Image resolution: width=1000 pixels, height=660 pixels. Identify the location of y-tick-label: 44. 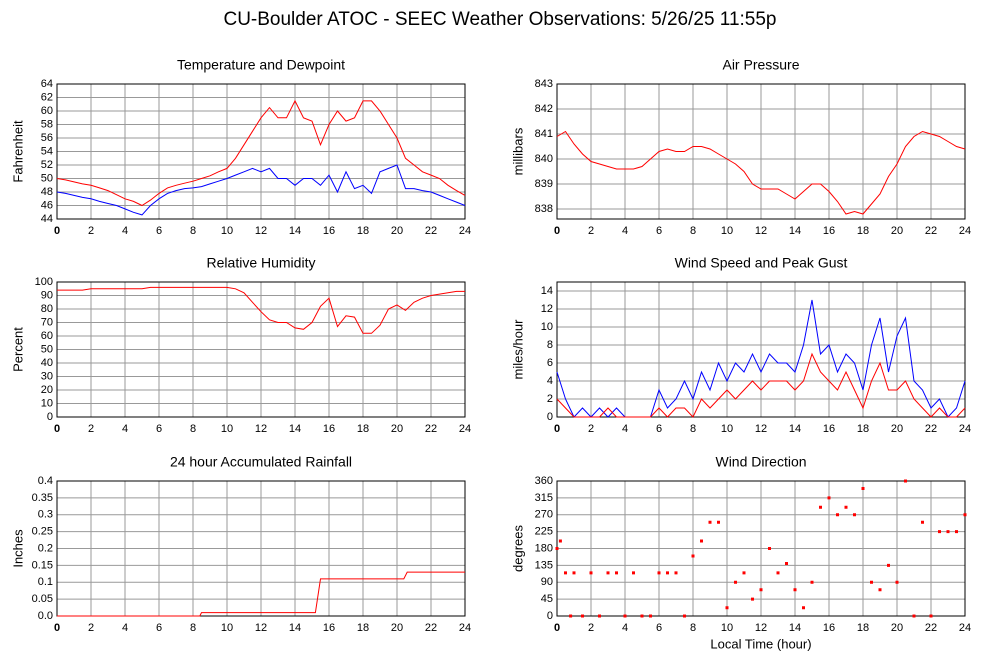
(47, 219).